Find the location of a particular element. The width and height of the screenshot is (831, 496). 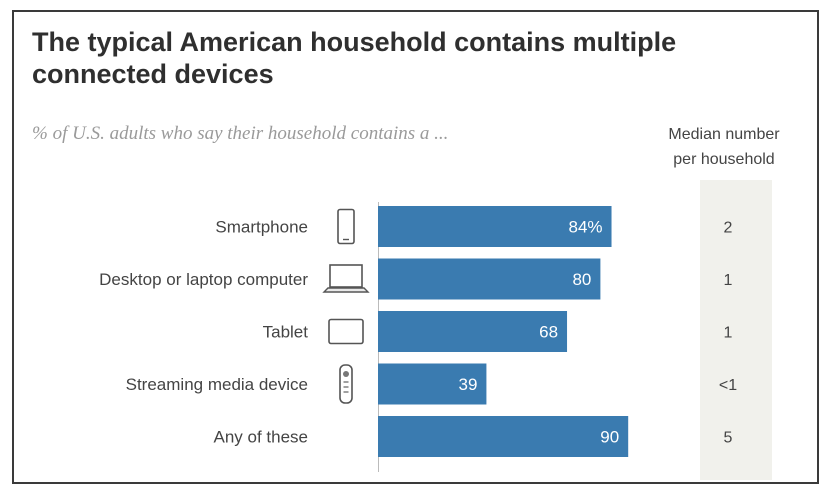

data-label: 90 is located at coordinates (609, 437).